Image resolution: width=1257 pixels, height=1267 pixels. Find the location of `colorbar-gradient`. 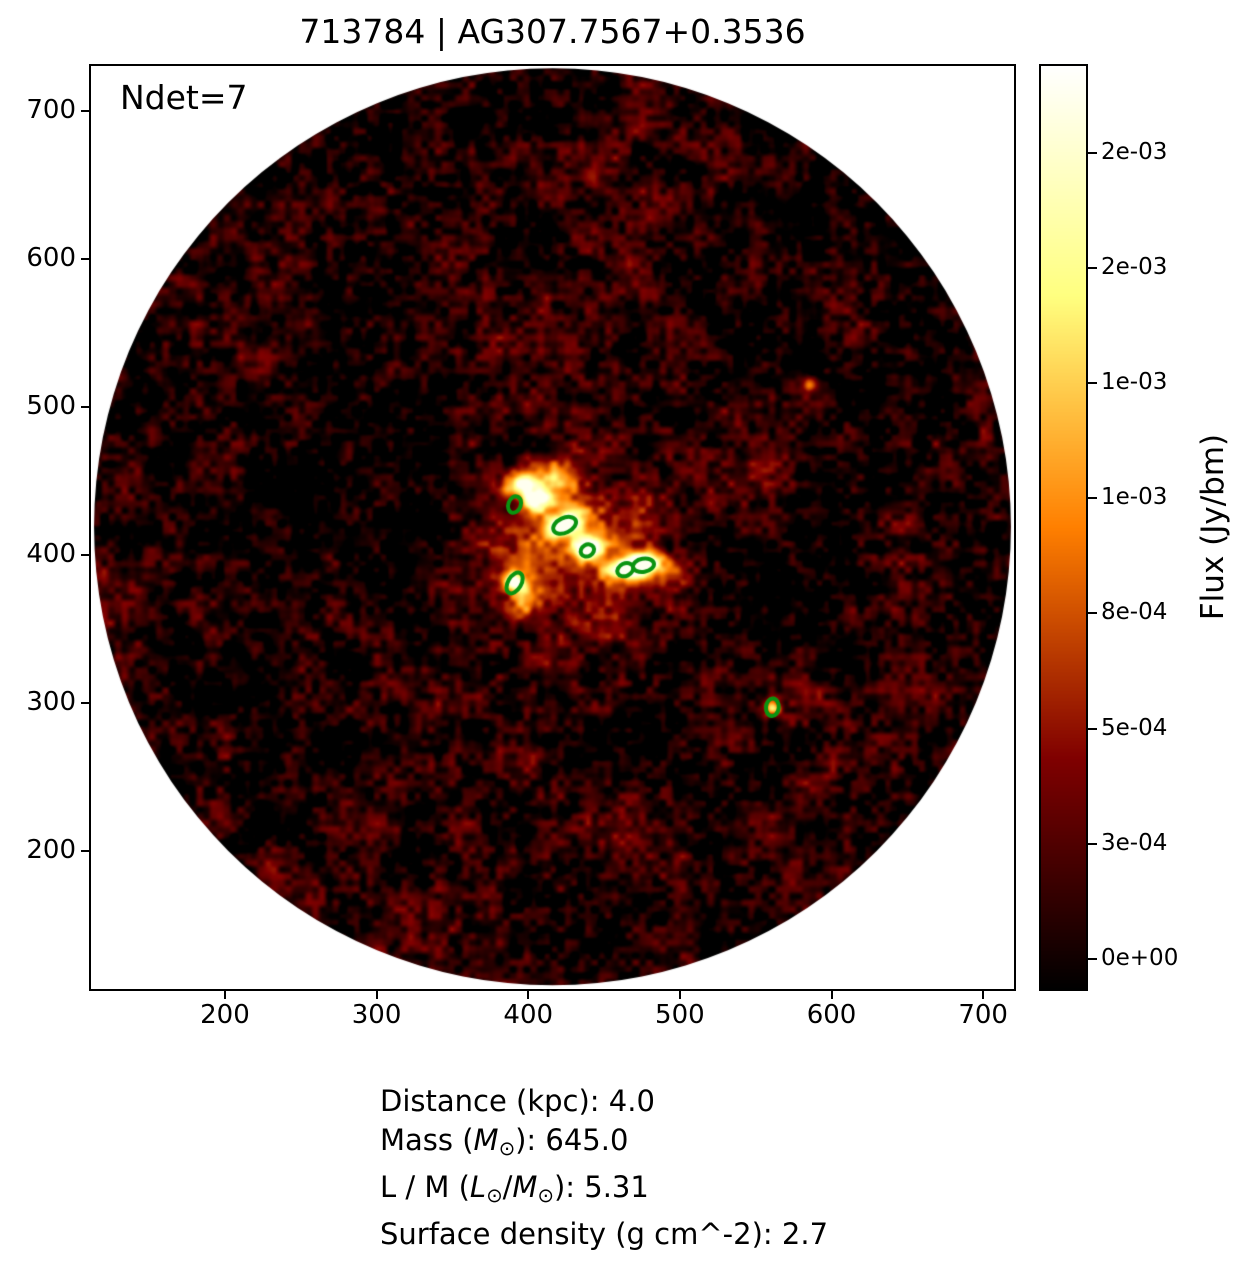

colorbar-gradient is located at coordinates (1063, 527).